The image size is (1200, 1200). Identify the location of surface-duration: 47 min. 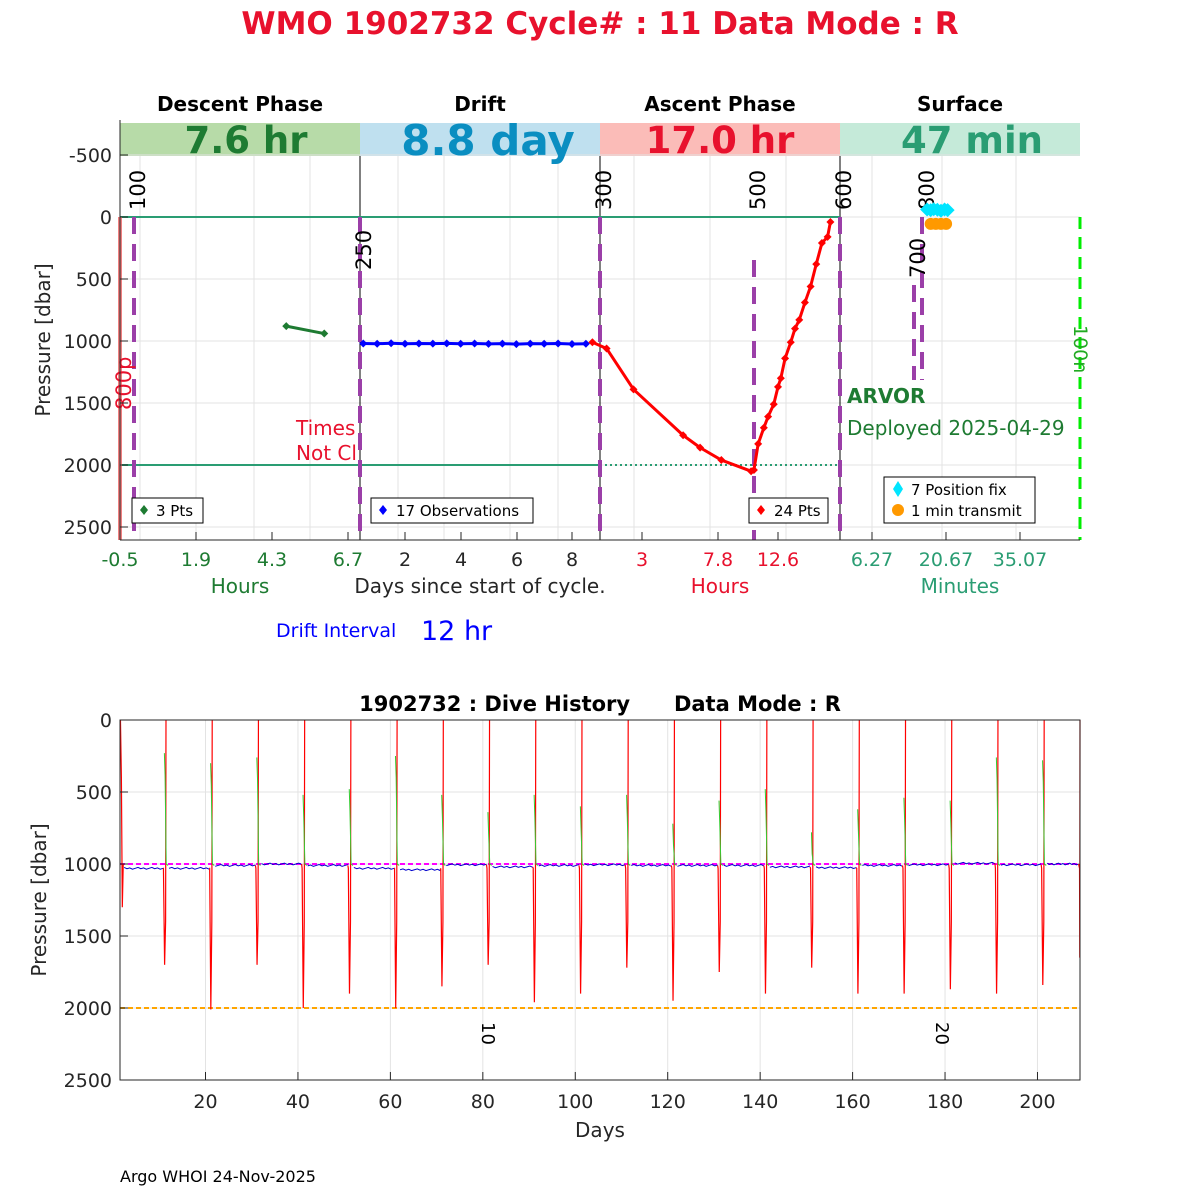
(972, 140).